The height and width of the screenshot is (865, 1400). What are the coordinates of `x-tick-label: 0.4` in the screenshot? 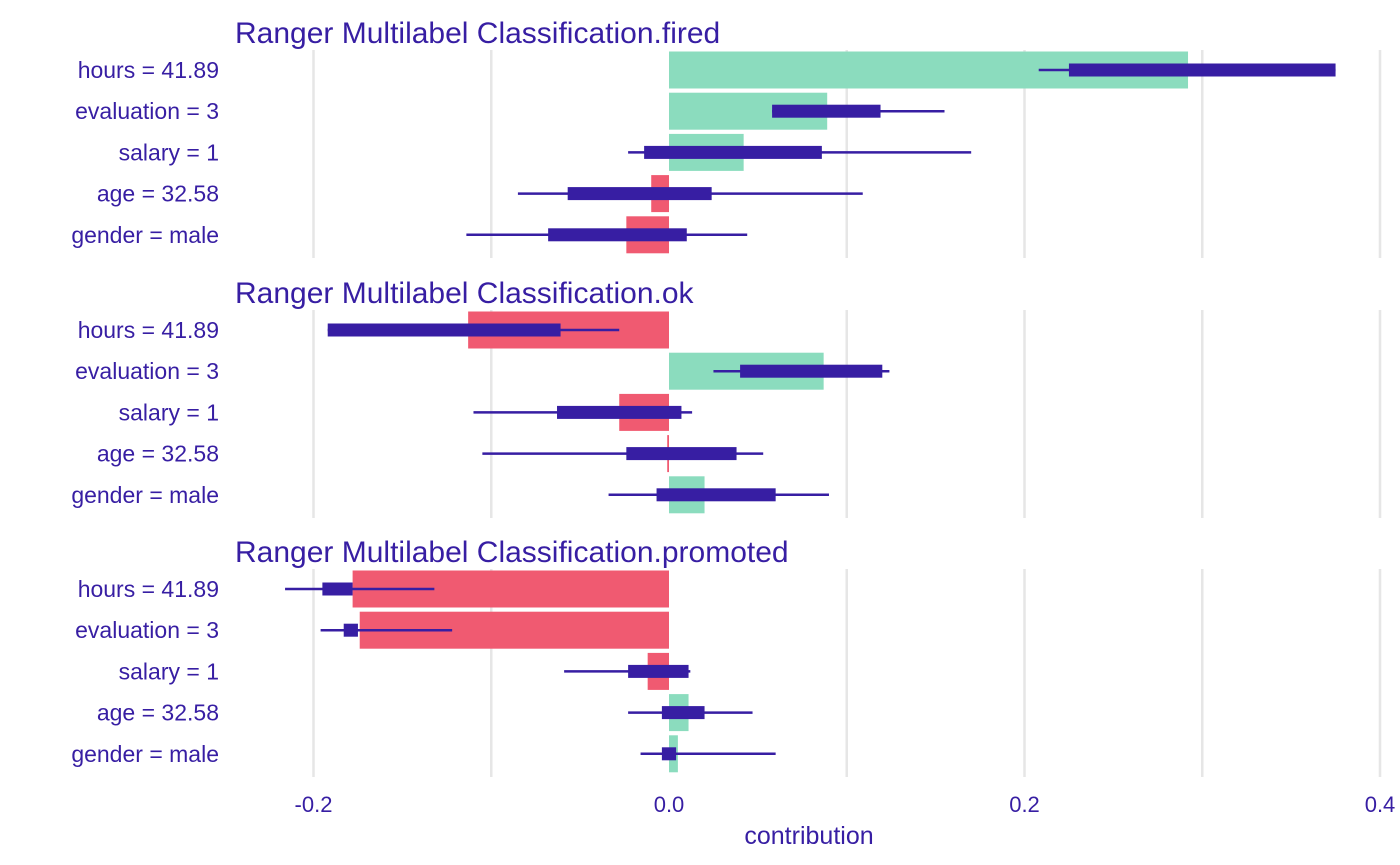 It's located at (1380, 804).